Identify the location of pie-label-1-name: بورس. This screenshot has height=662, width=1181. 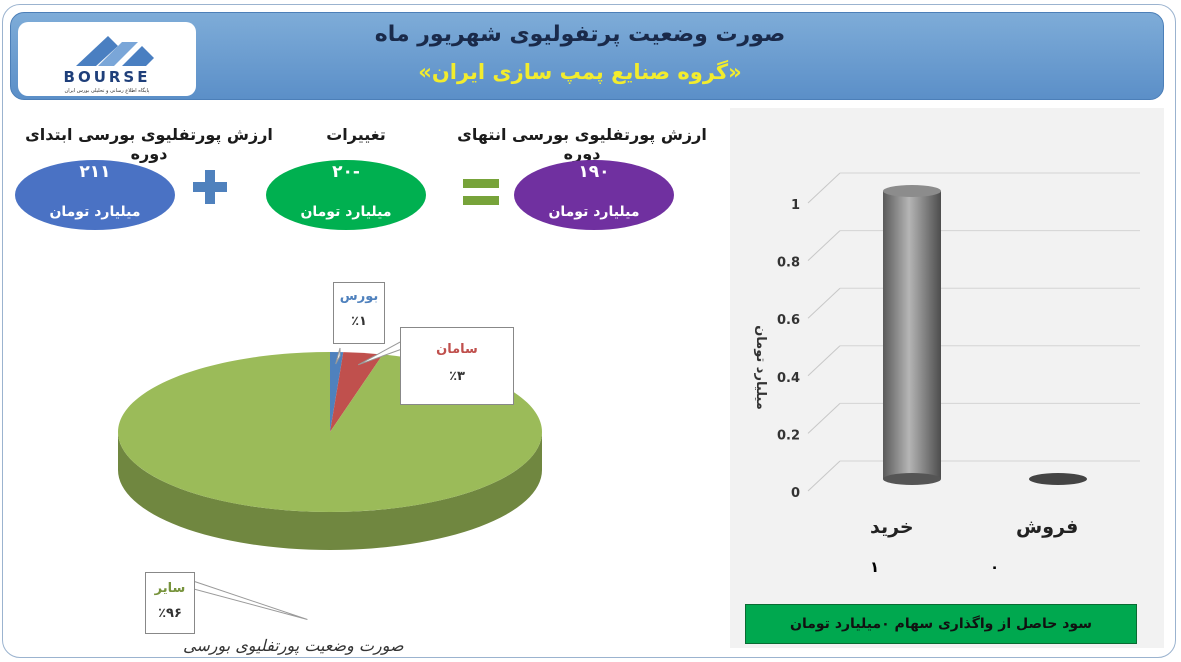
(359, 296).